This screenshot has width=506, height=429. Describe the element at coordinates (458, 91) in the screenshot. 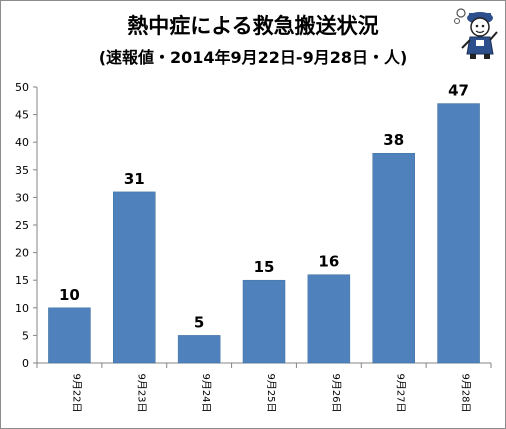

I see `data-label: 47` at that location.